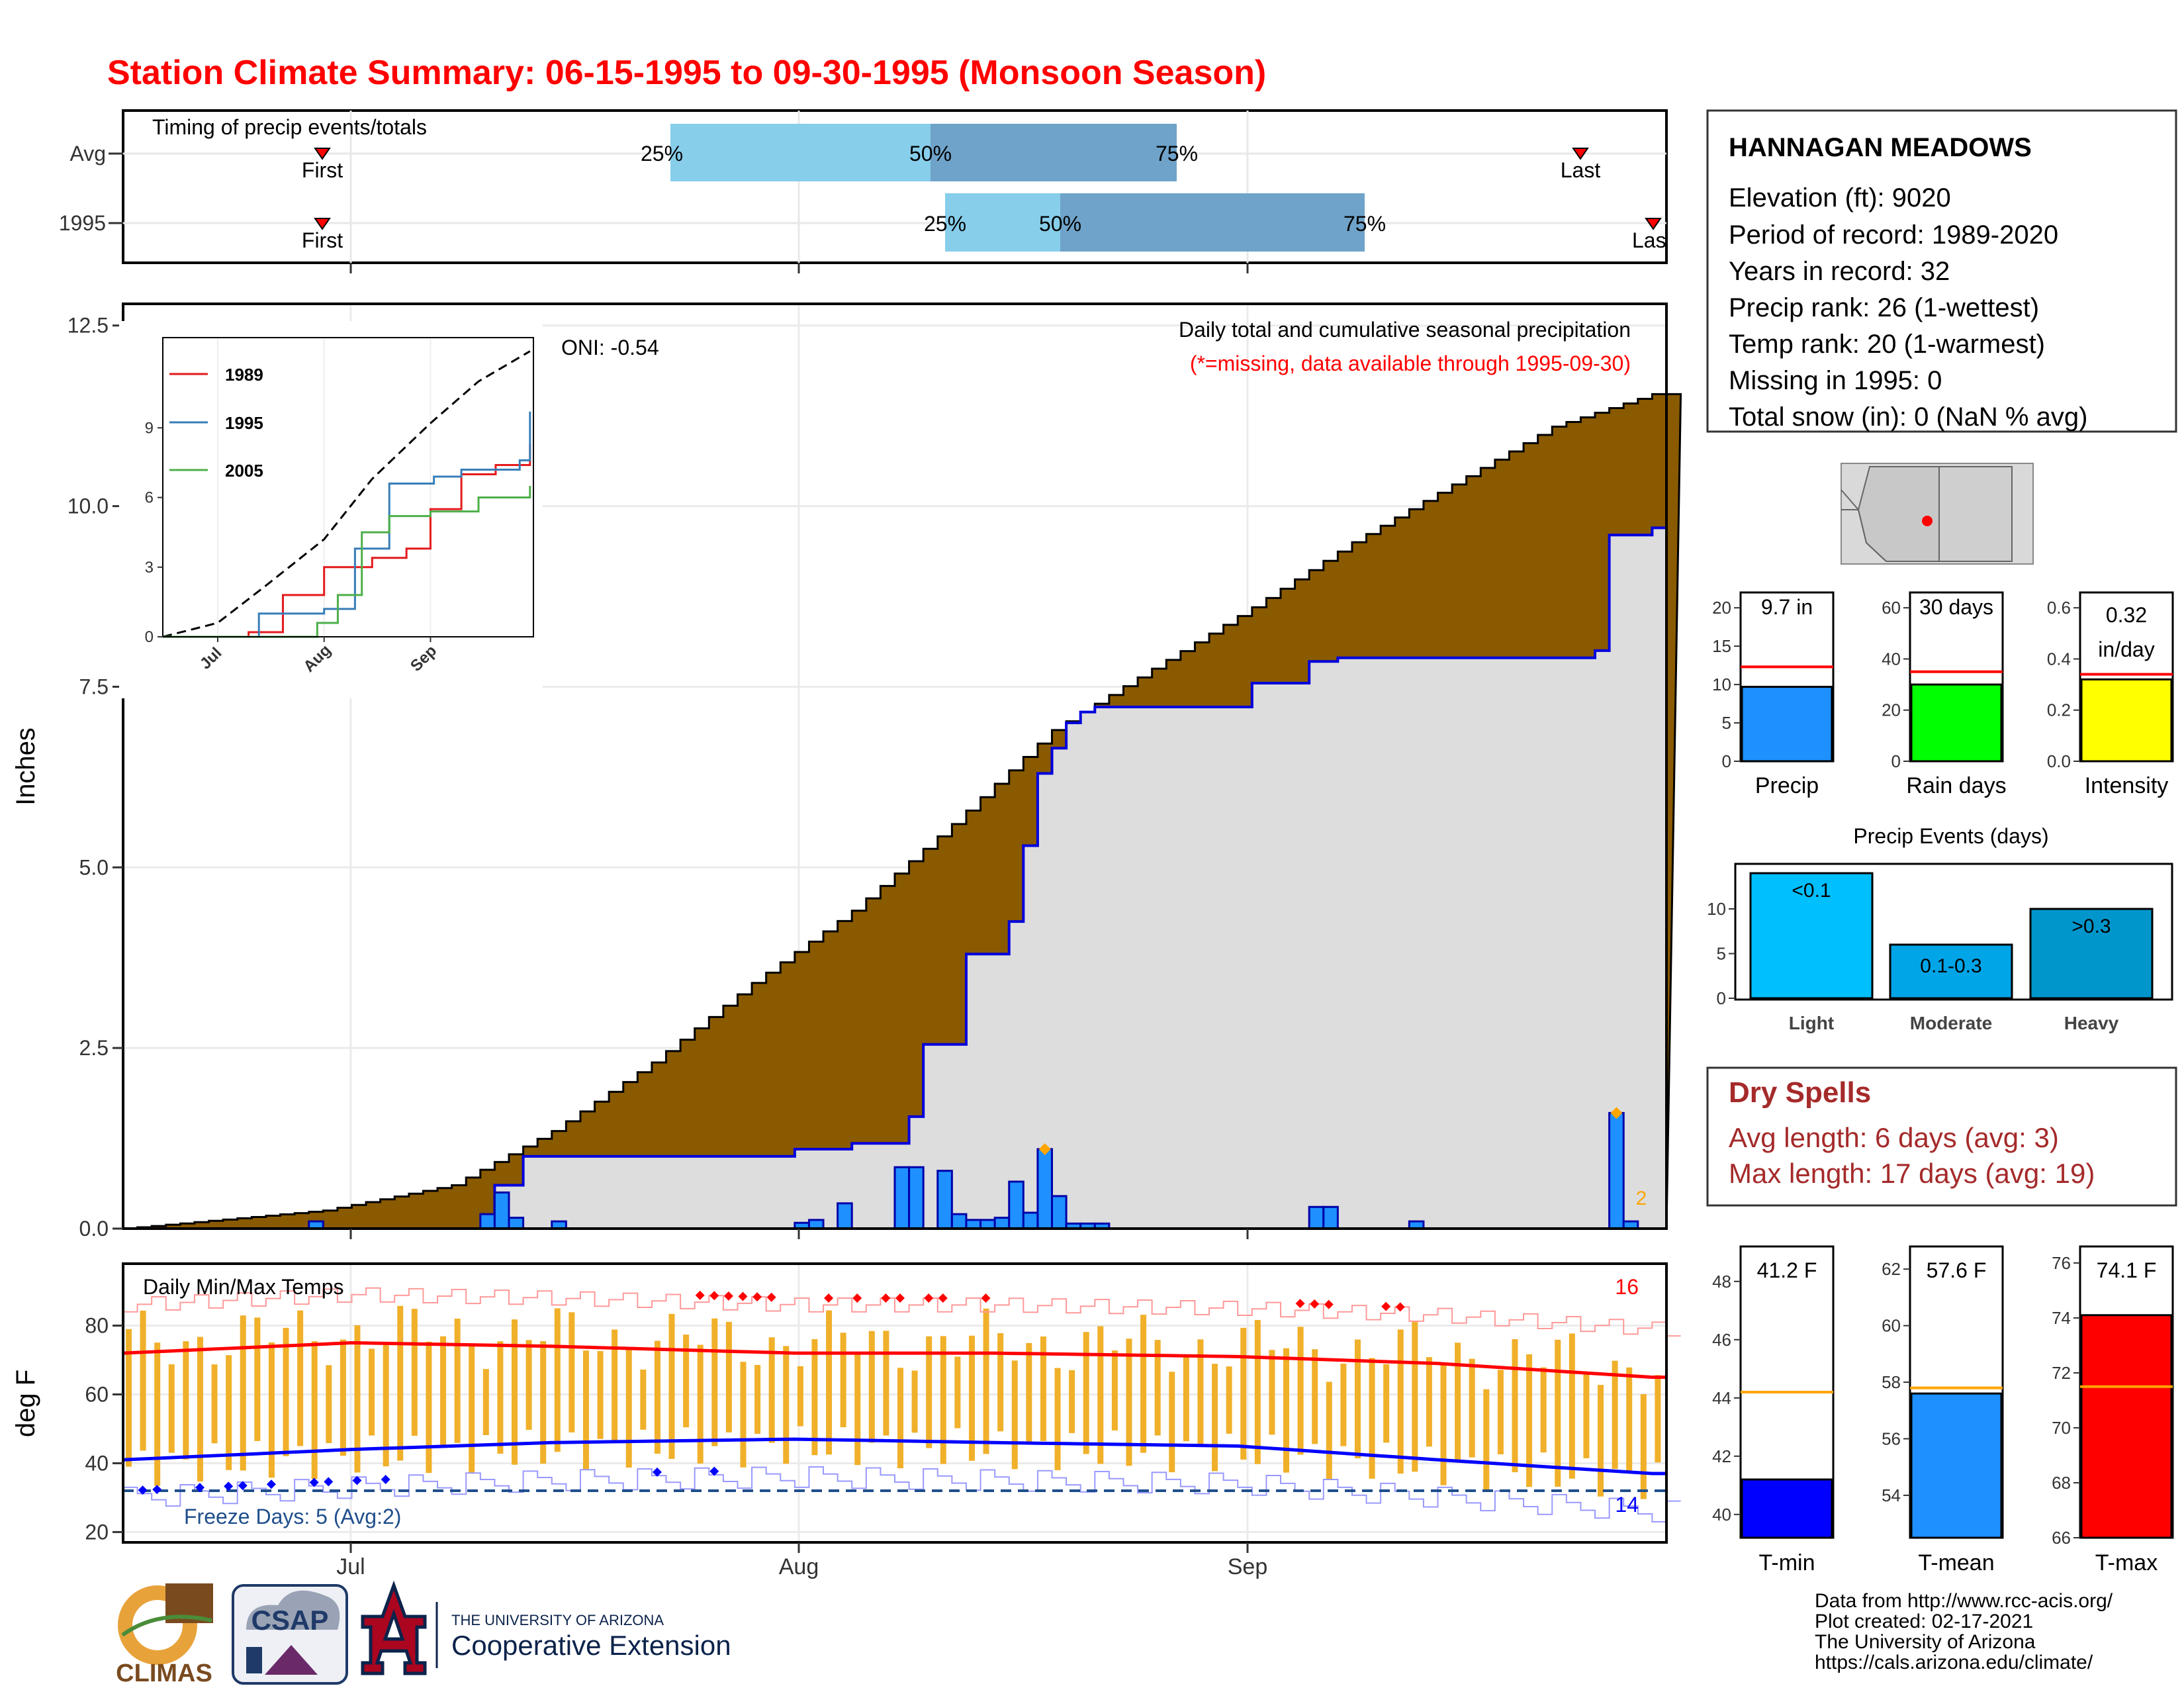 Image resolution: width=2184 pixels, height=1688 pixels. What do you see at coordinates (1627, 1505) in the screenshot?
I see `temp-record-low-count: 14` at bounding box center [1627, 1505].